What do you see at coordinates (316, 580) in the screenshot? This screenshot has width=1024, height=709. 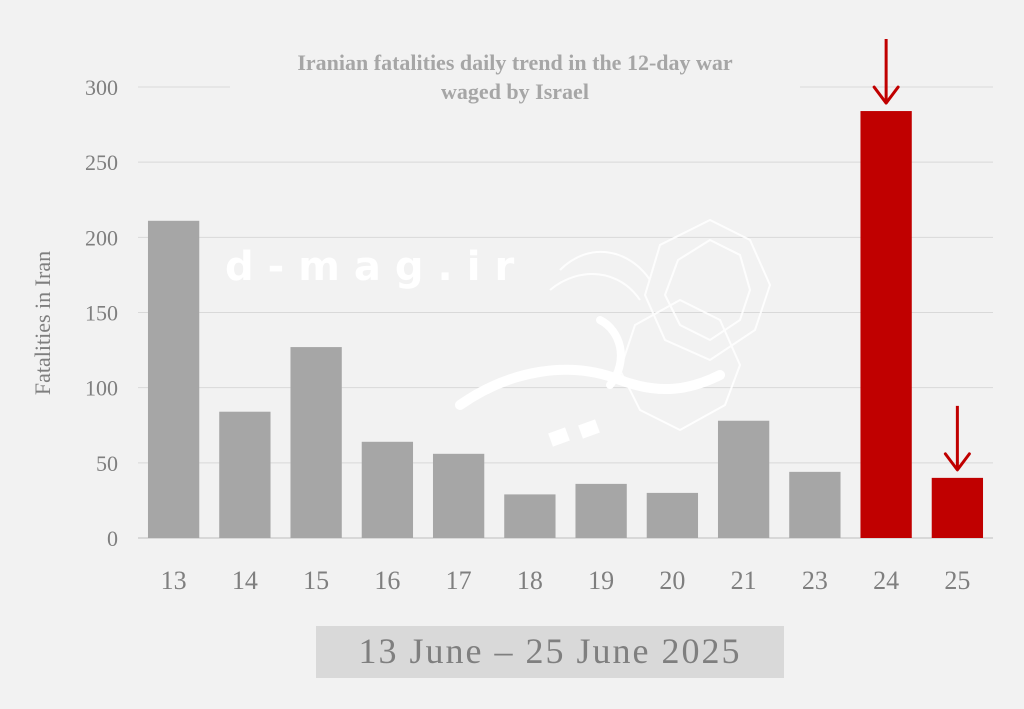 I see `x-tick-label: 15` at bounding box center [316, 580].